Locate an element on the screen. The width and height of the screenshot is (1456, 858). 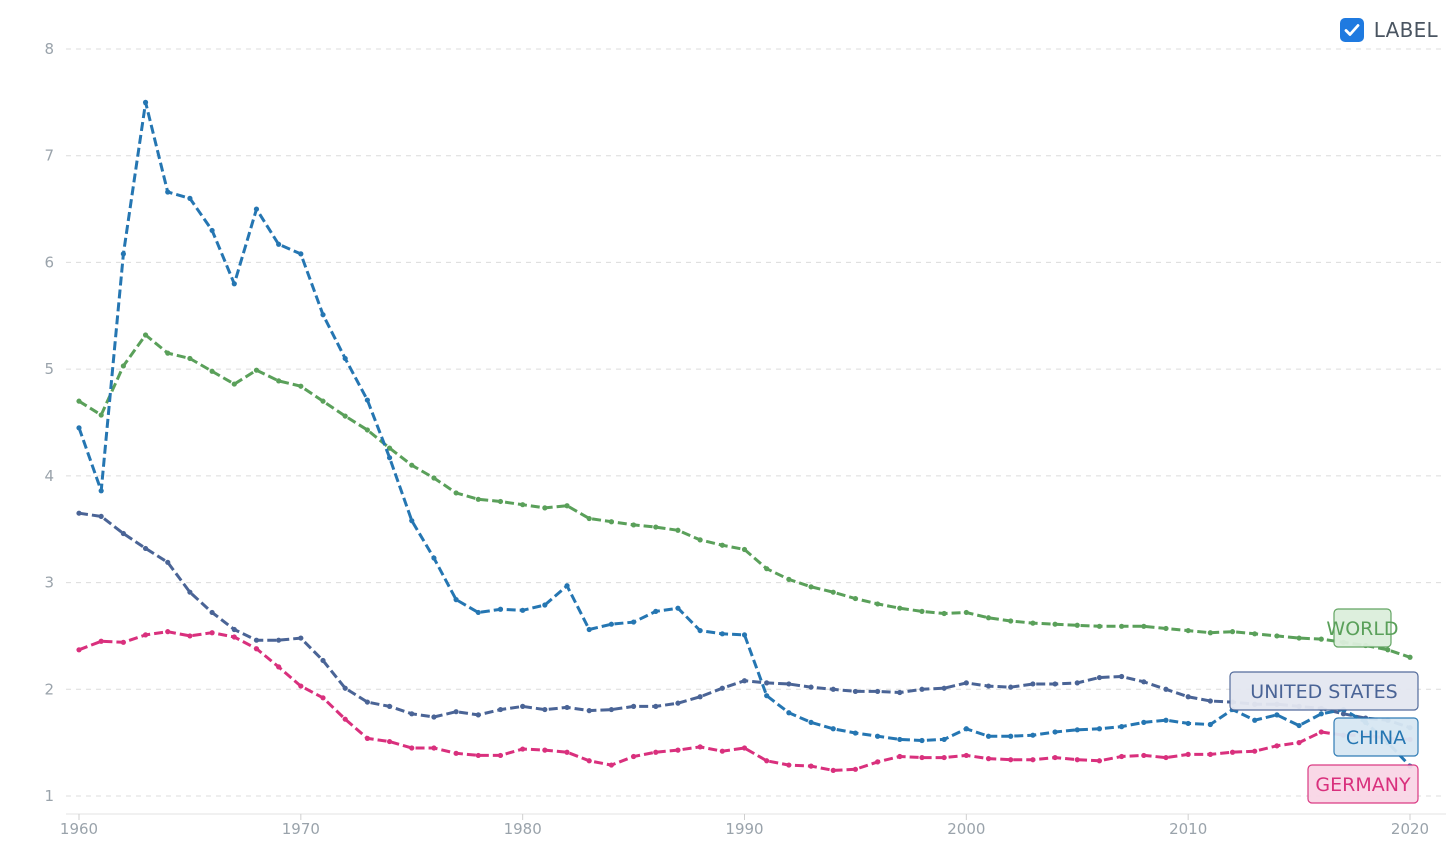
x-tick-label: 2020 is located at coordinates (1410, 829).